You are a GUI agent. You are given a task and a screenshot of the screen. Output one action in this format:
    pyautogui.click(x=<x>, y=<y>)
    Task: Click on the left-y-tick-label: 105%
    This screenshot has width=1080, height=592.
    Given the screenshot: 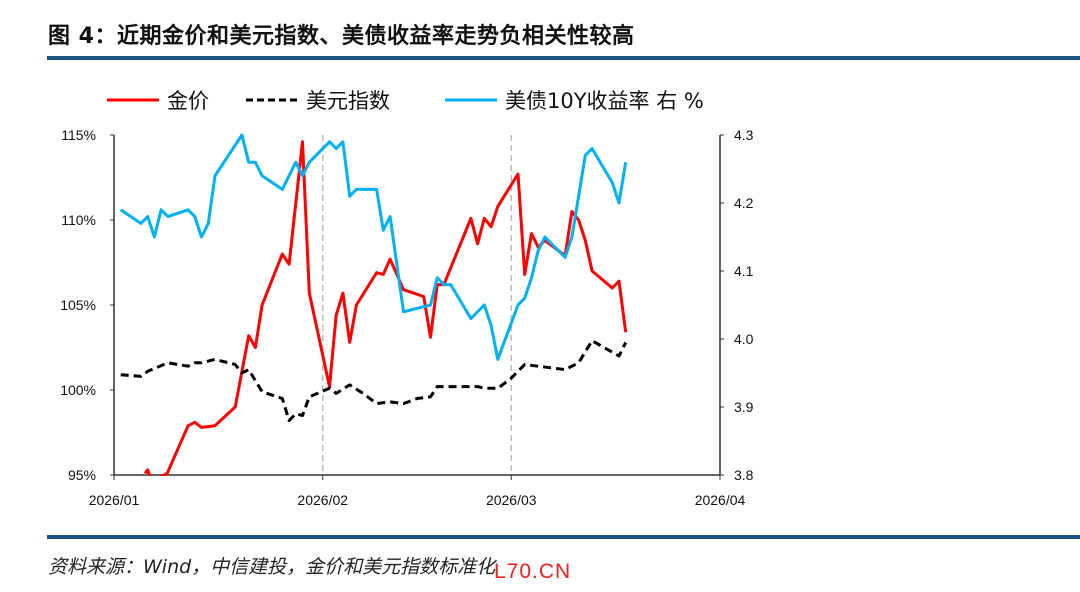 What is the action you would take?
    pyautogui.click(x=78, y=305)
    